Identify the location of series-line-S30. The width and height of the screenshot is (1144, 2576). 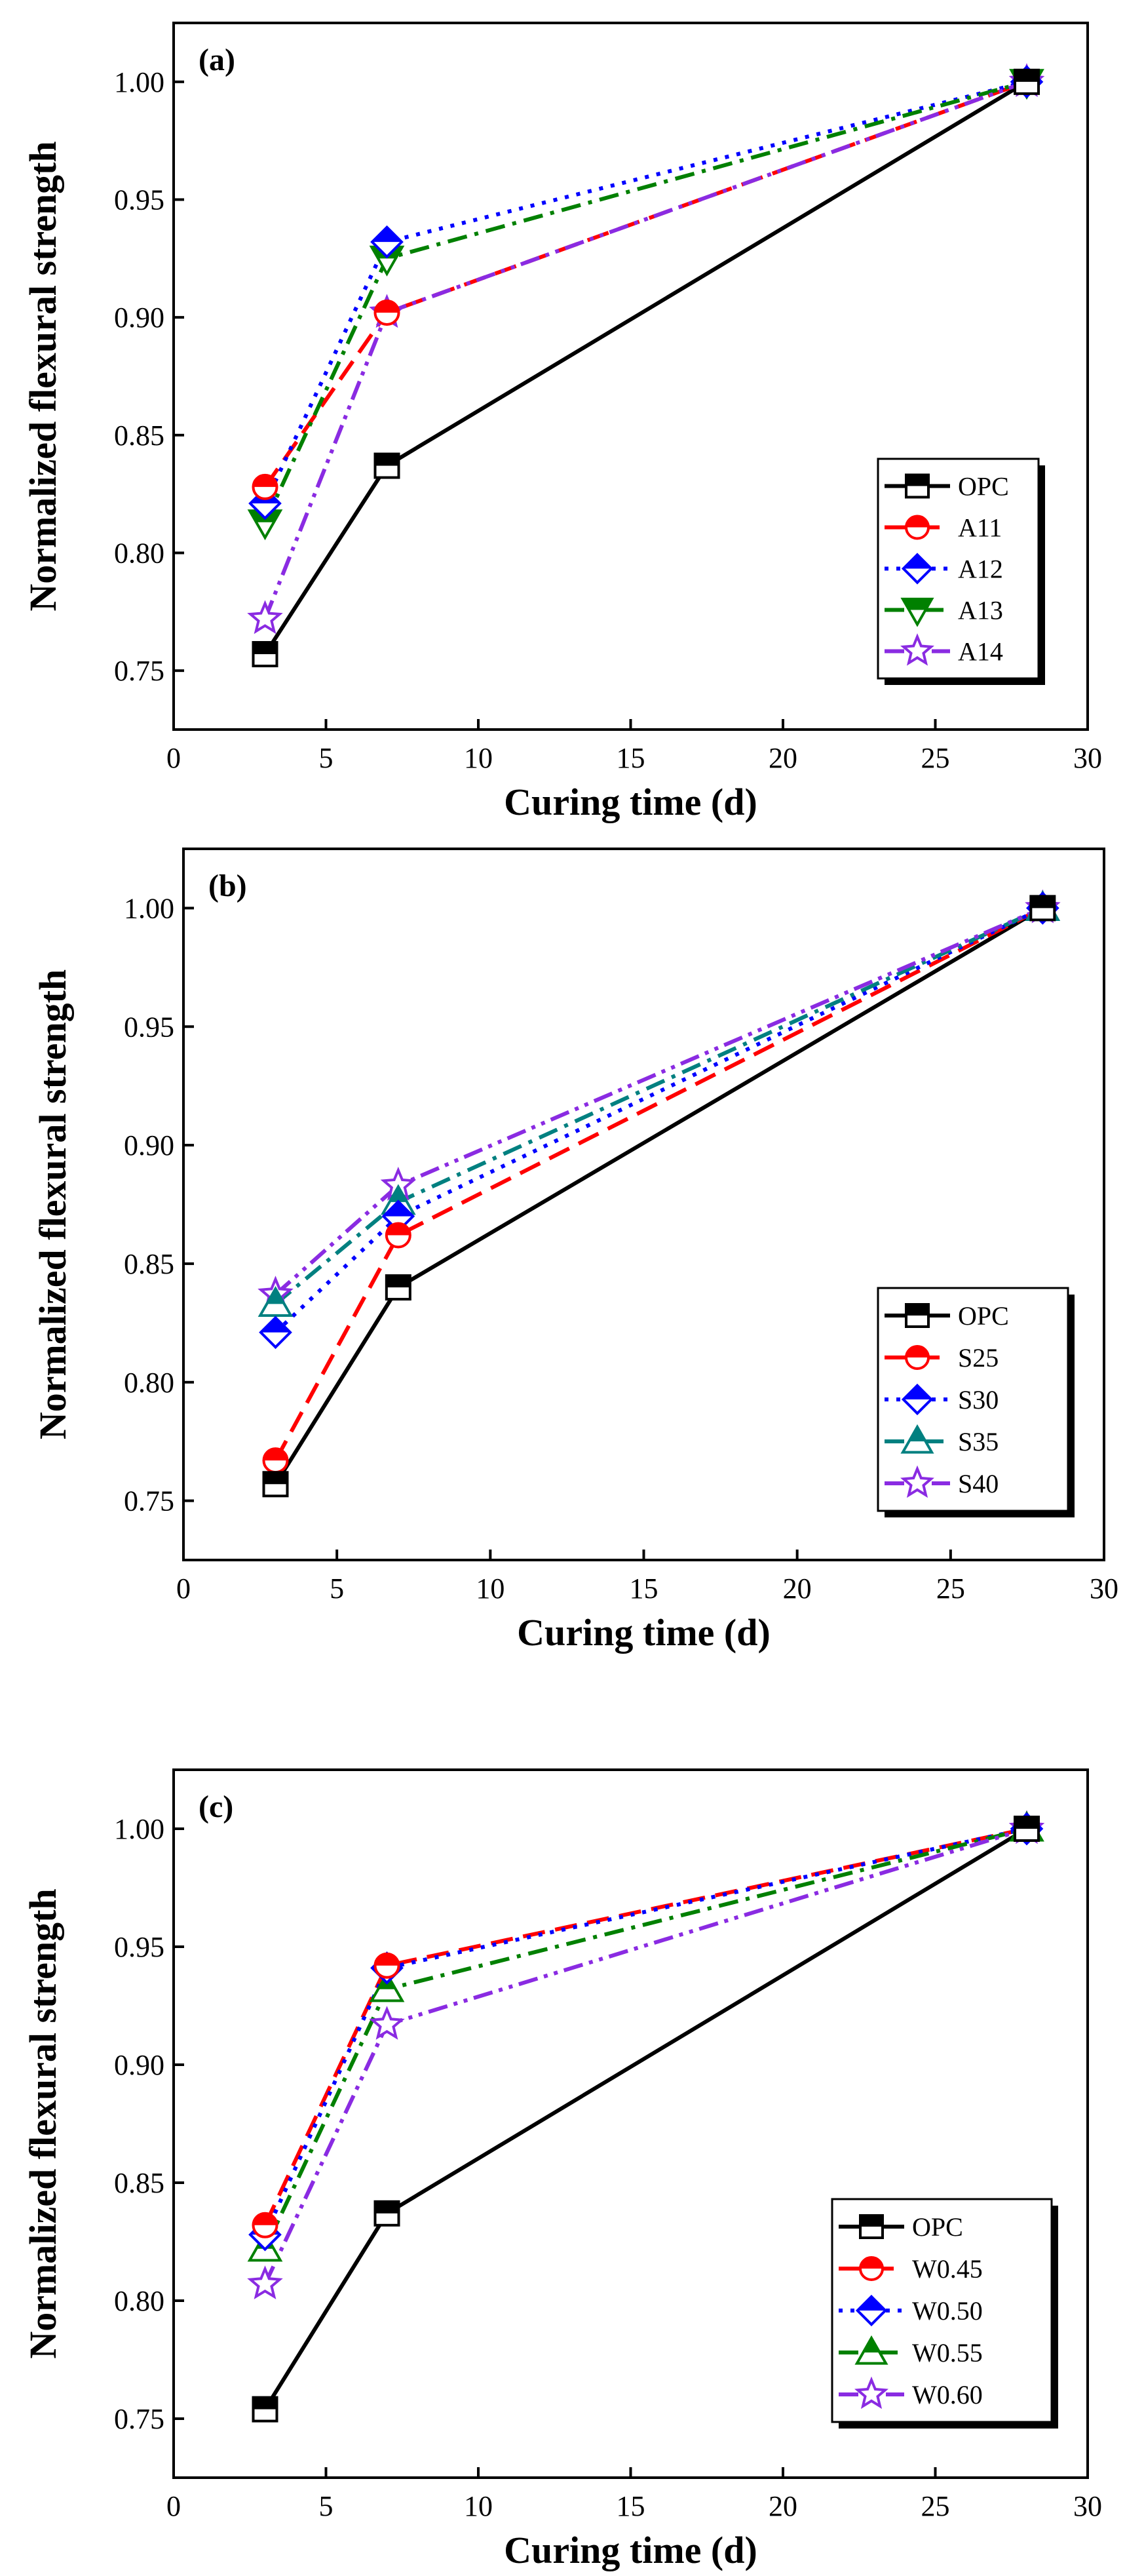
(659, 1120).